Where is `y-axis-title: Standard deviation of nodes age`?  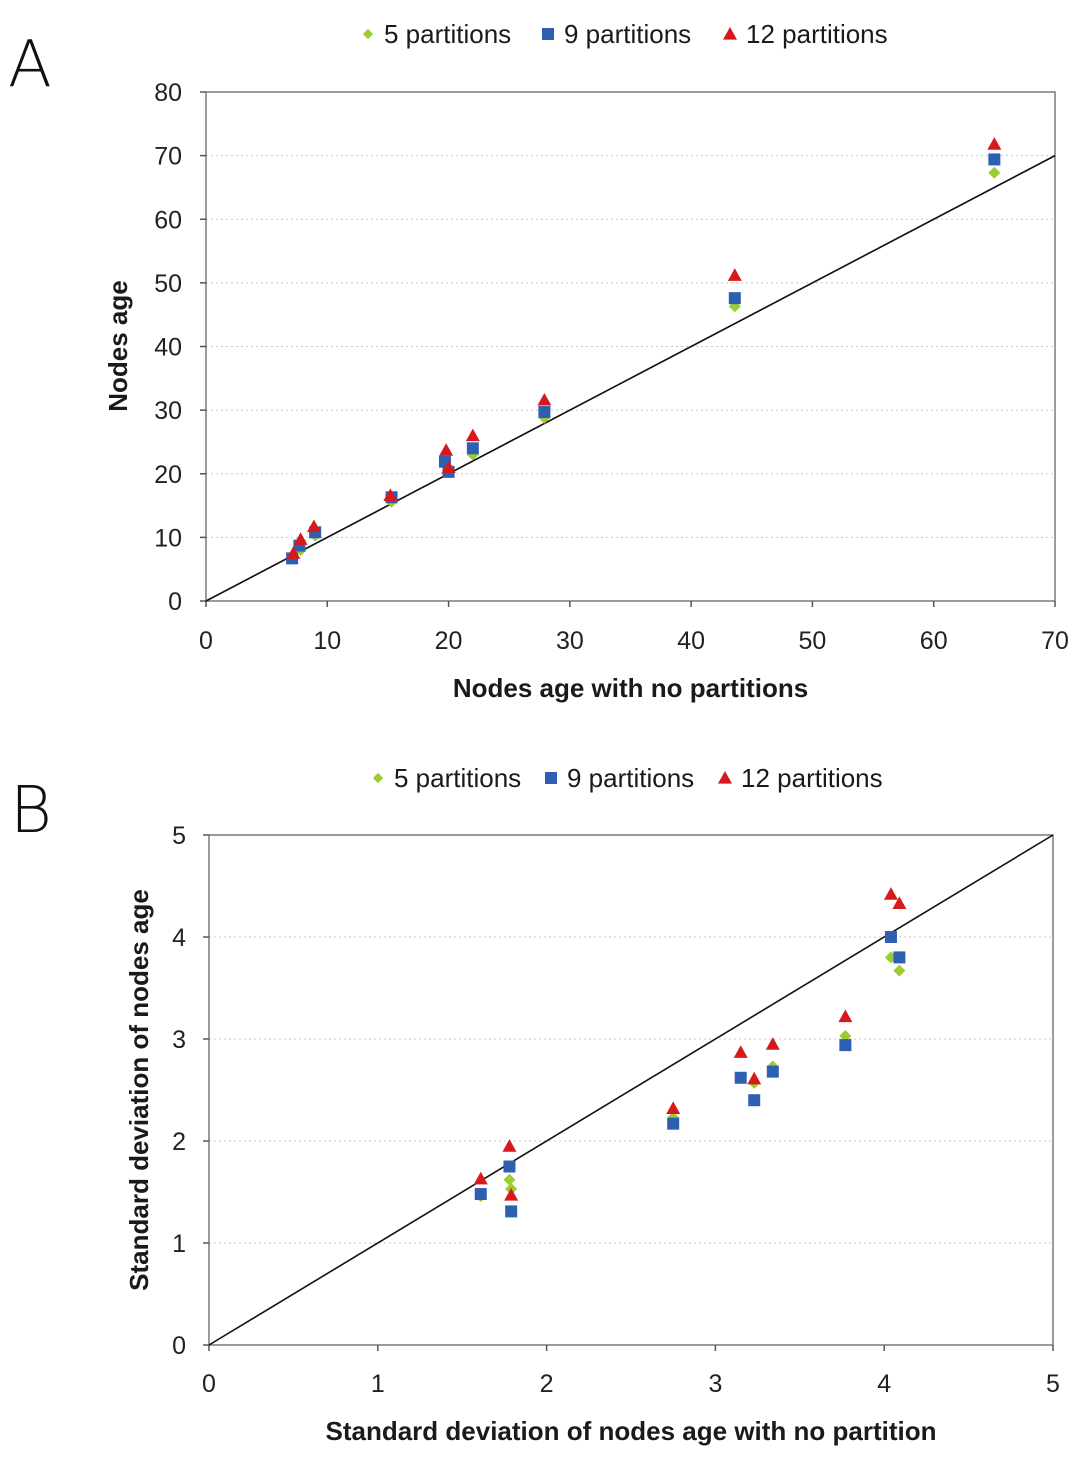 y-axis-title: Standard deviation of nodes age is located at coordinates (139, 1090).